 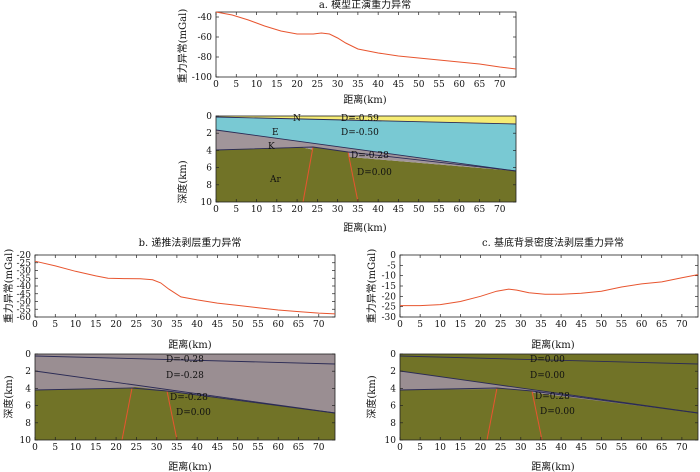 I want to click on basement-high, so click(x=330, y=174).